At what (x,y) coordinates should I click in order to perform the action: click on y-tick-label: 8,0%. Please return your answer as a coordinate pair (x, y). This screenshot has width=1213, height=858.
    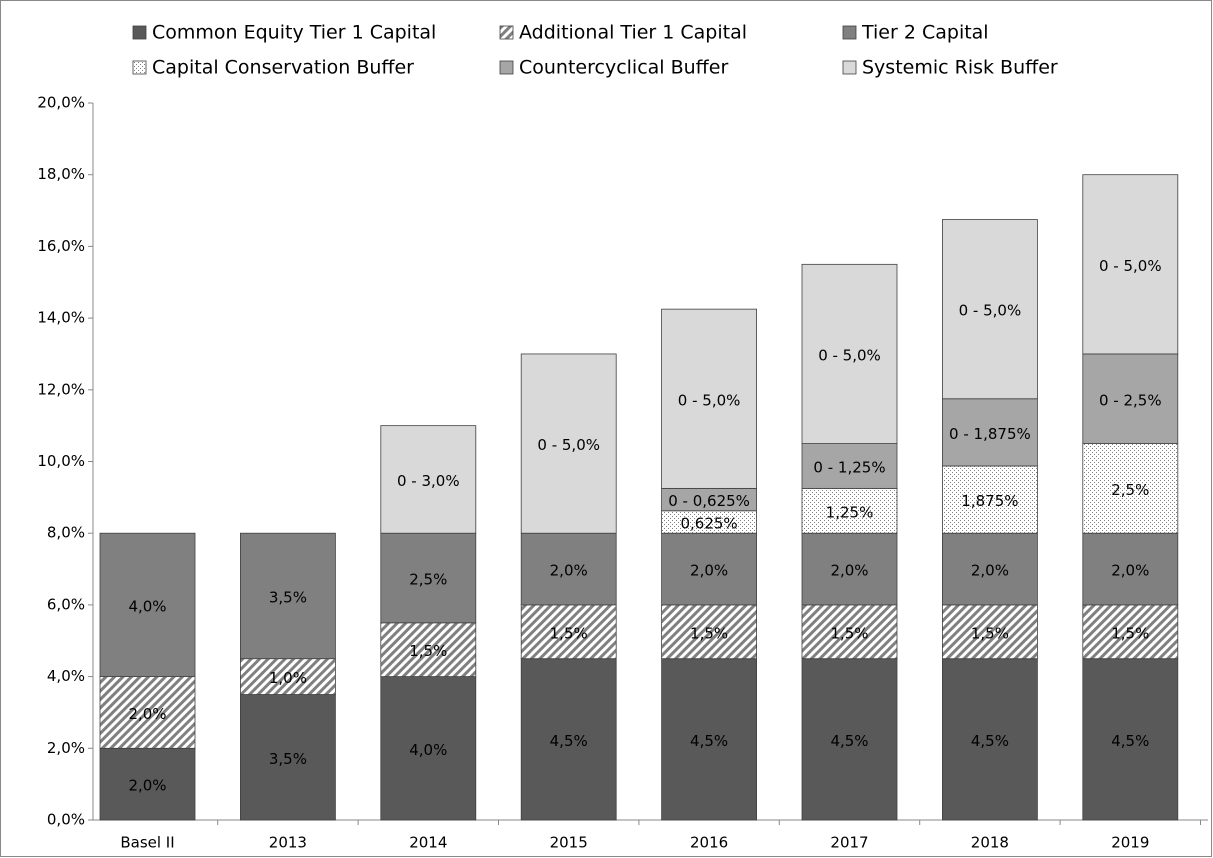
    Looking at the image, I should click on (66, 533).